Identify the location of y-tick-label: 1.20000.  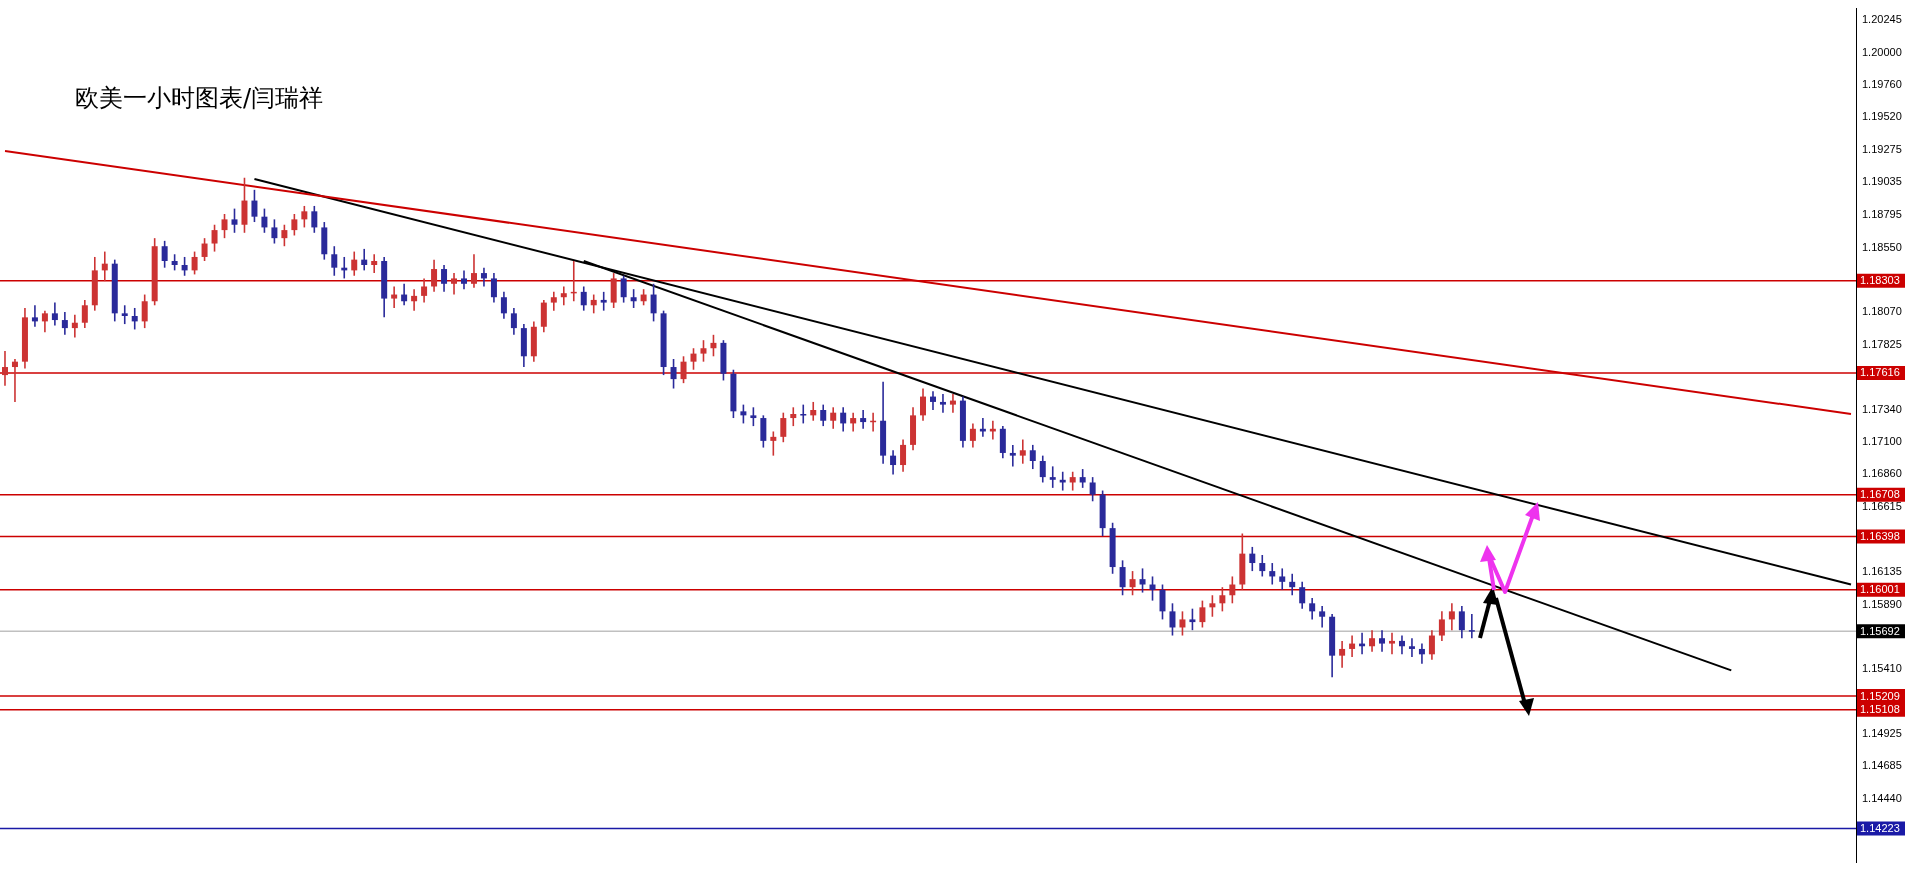
(1882, 51).